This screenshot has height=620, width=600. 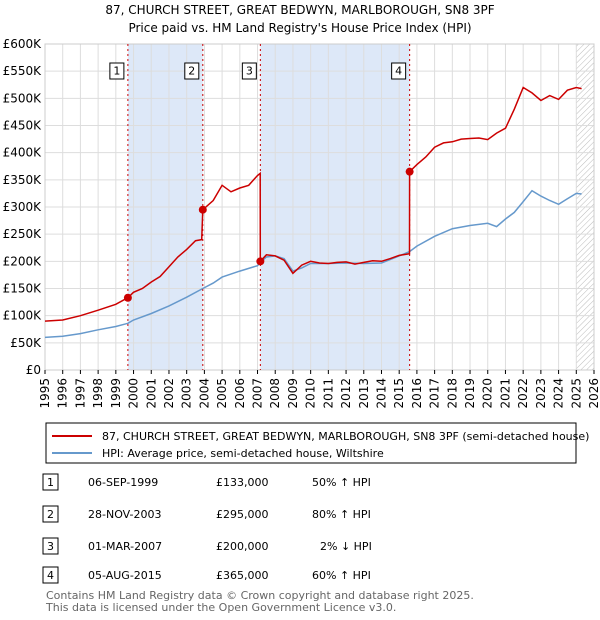 What do you see at coordinates (23, 316) in the screenshot?
I see `y-tick-label: £100K` at bounding box center [23, 316].